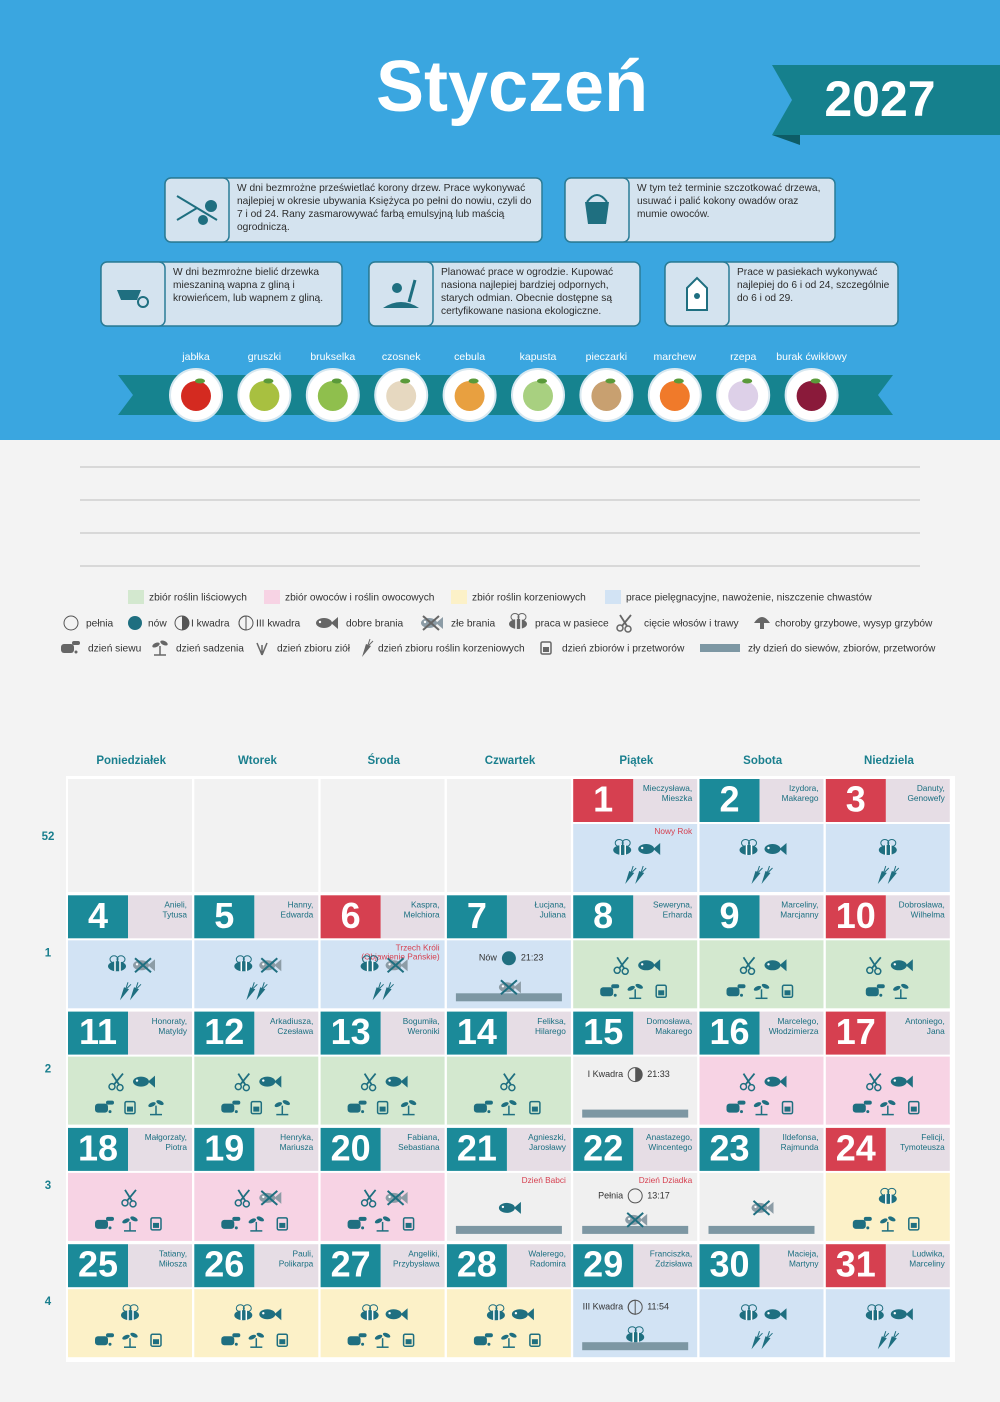 This screenshot has height=1402, width=1000. I want to click on produce-label: jabłka, so click(195, 357).